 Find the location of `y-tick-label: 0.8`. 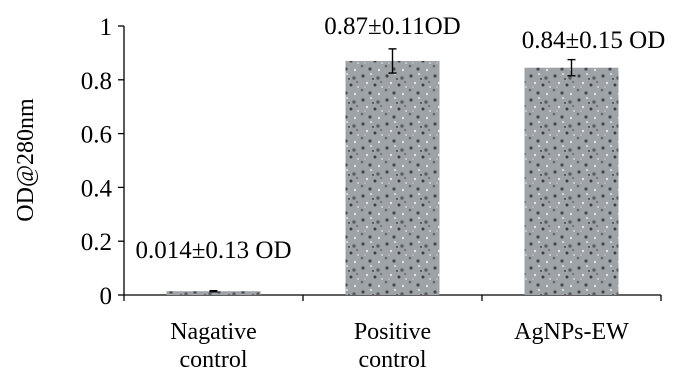

y-tick-label: 0.8 is located at coordinates (96, 81).